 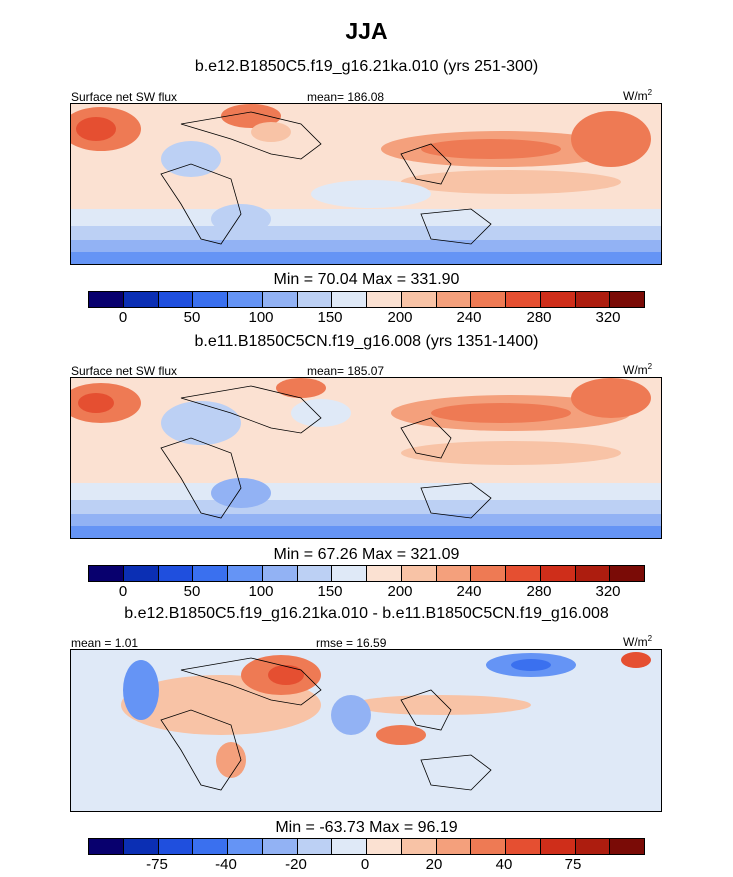 I want to click on panel-2-variable-label: Surface net SW flux, so click(x=124, y=371).